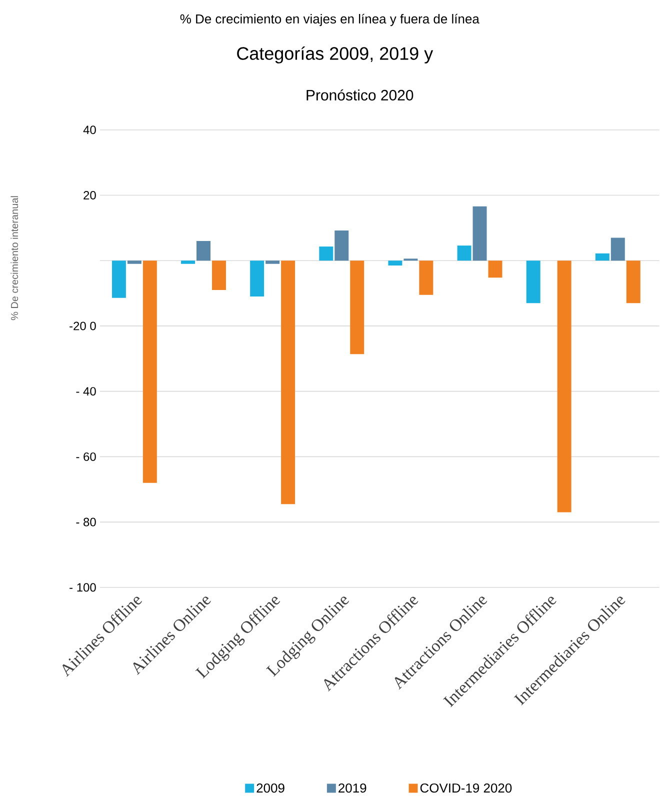  What do you see at coordinates (82, 587) in the screenshot?
I see `y-tick-label: - 100` at bounding box center [82, 587].